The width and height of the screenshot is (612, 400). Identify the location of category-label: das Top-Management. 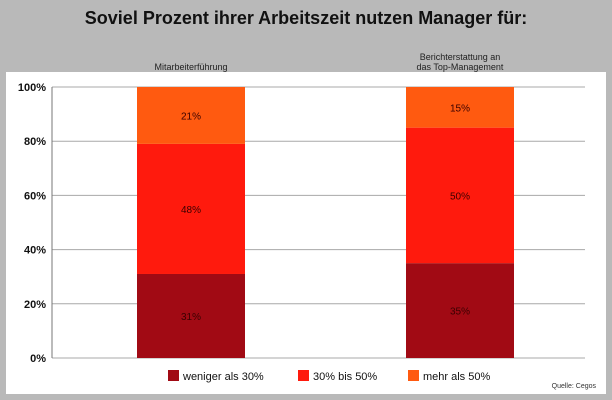
(460, 67).